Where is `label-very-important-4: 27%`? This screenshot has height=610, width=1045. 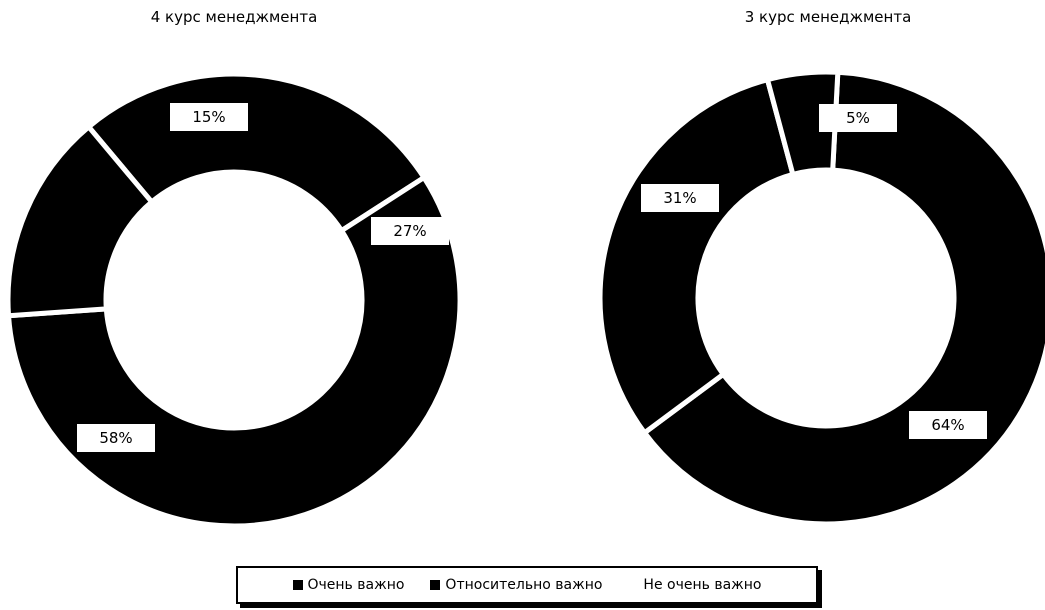
label-very-important-4: 27% is located at coordinates (409, 231).